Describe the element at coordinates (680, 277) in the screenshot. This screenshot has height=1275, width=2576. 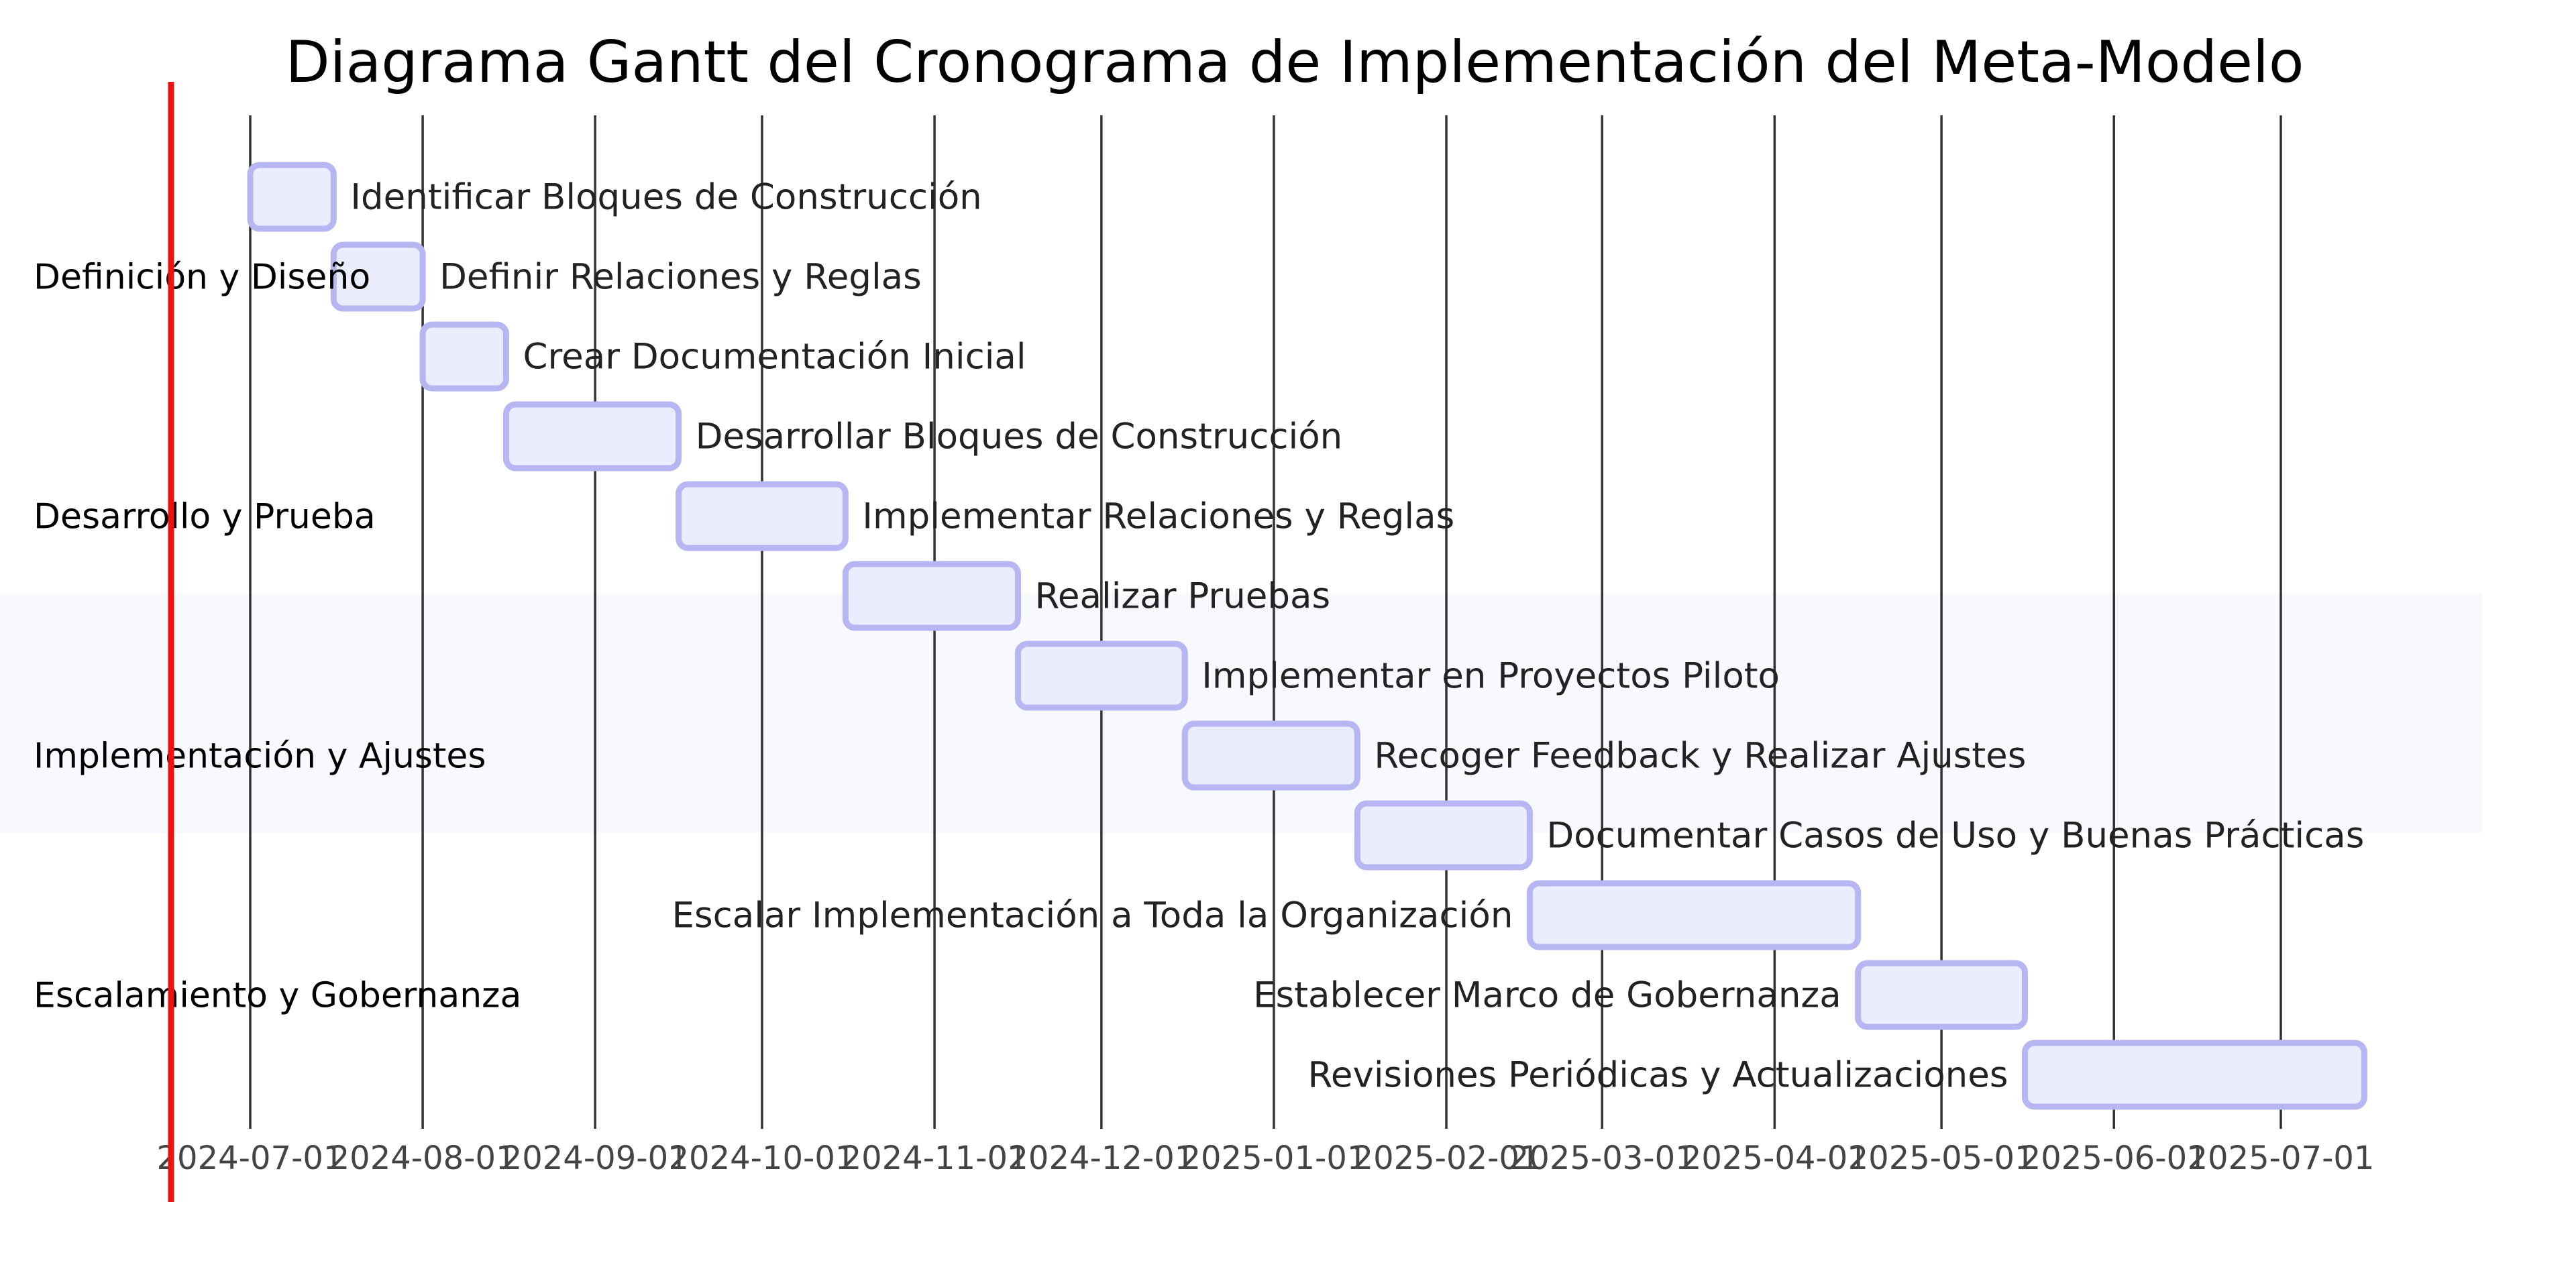
I see `task-label: Definir Relaciones y Reglas` at that location.